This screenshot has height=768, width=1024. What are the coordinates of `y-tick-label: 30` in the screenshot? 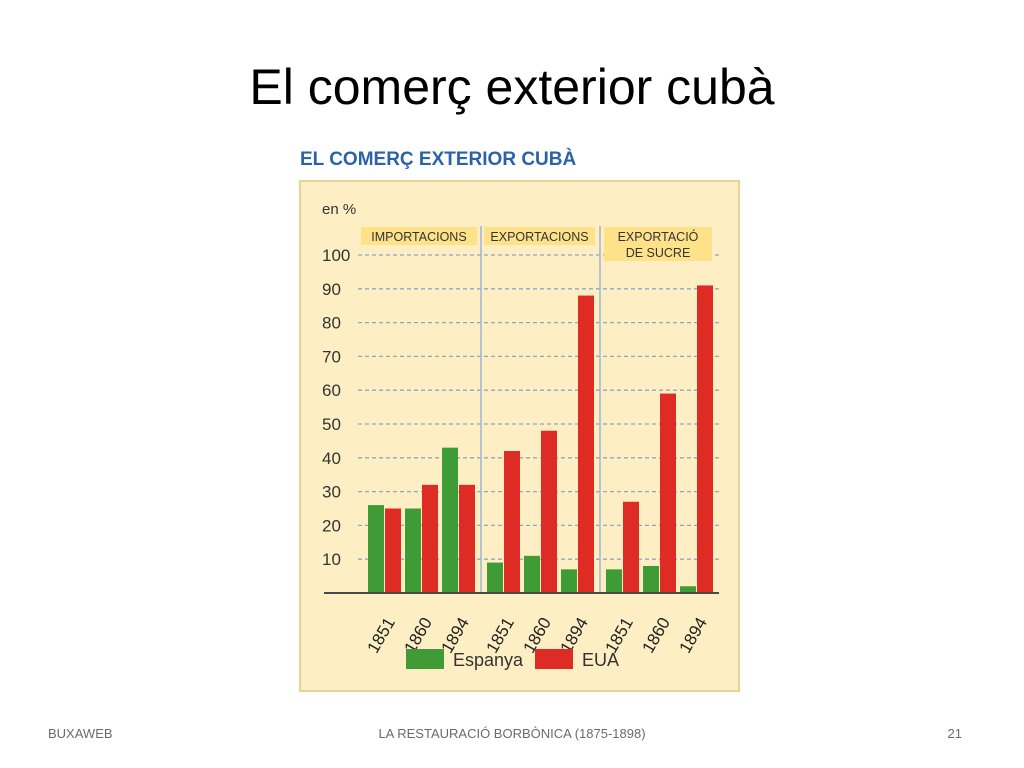 It's located at (331, 492).